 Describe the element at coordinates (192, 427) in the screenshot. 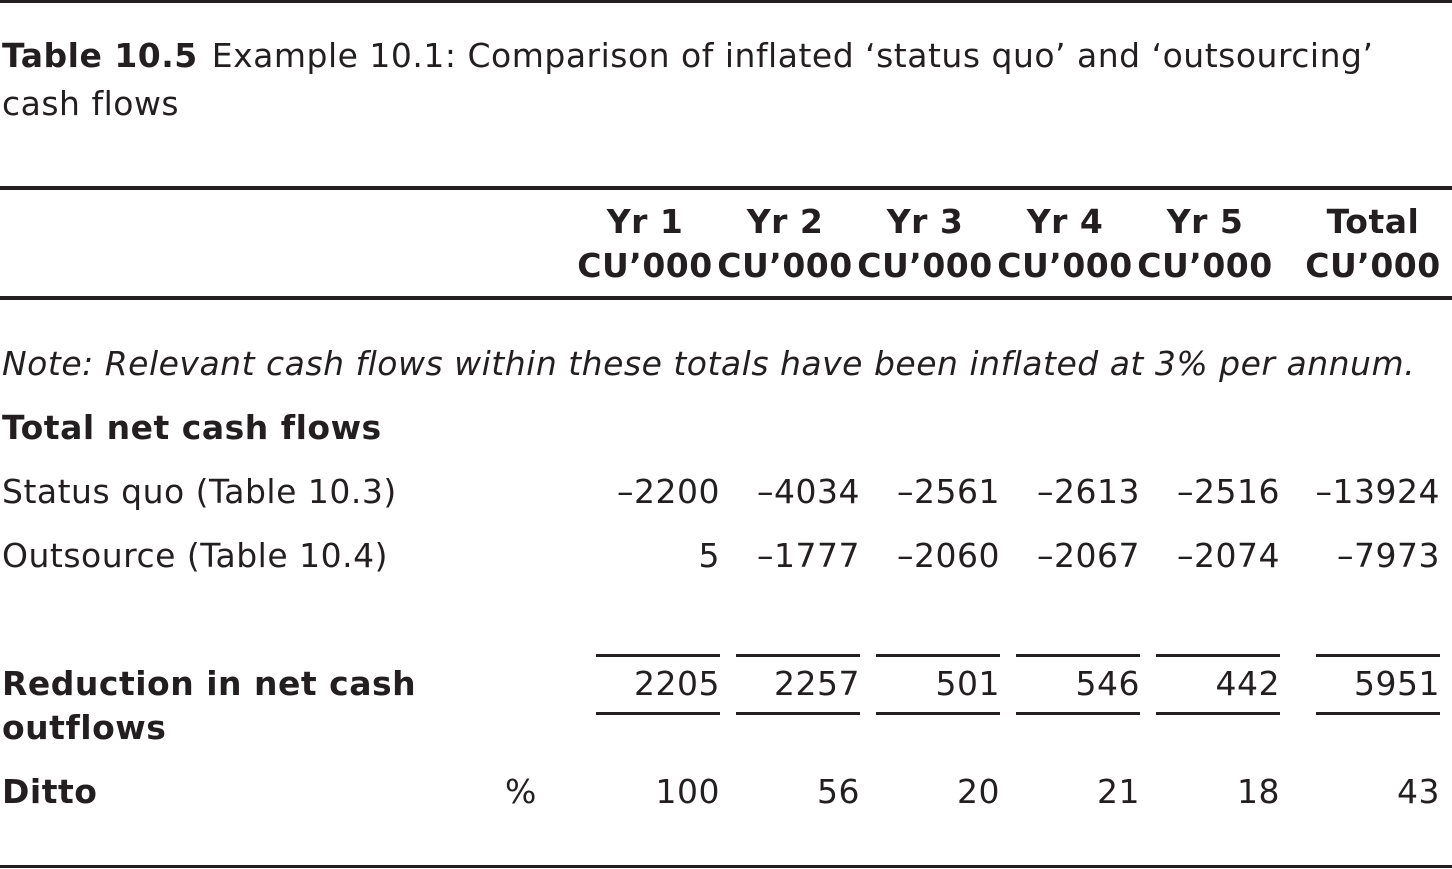

I see `section-heading: Total net cash flows` at that location.